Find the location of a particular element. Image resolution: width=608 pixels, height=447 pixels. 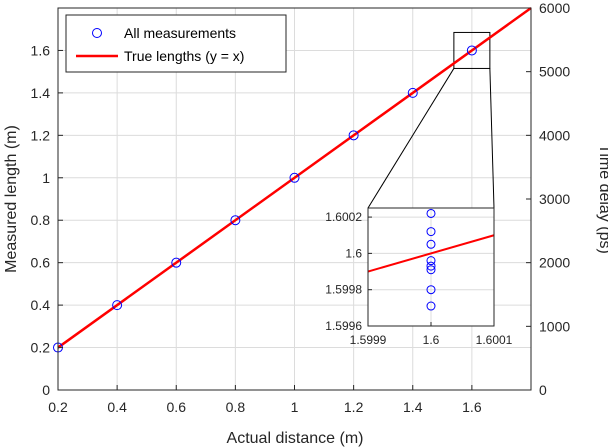

y-right-tick-label: 3000 is located at coordinates (554, 199).